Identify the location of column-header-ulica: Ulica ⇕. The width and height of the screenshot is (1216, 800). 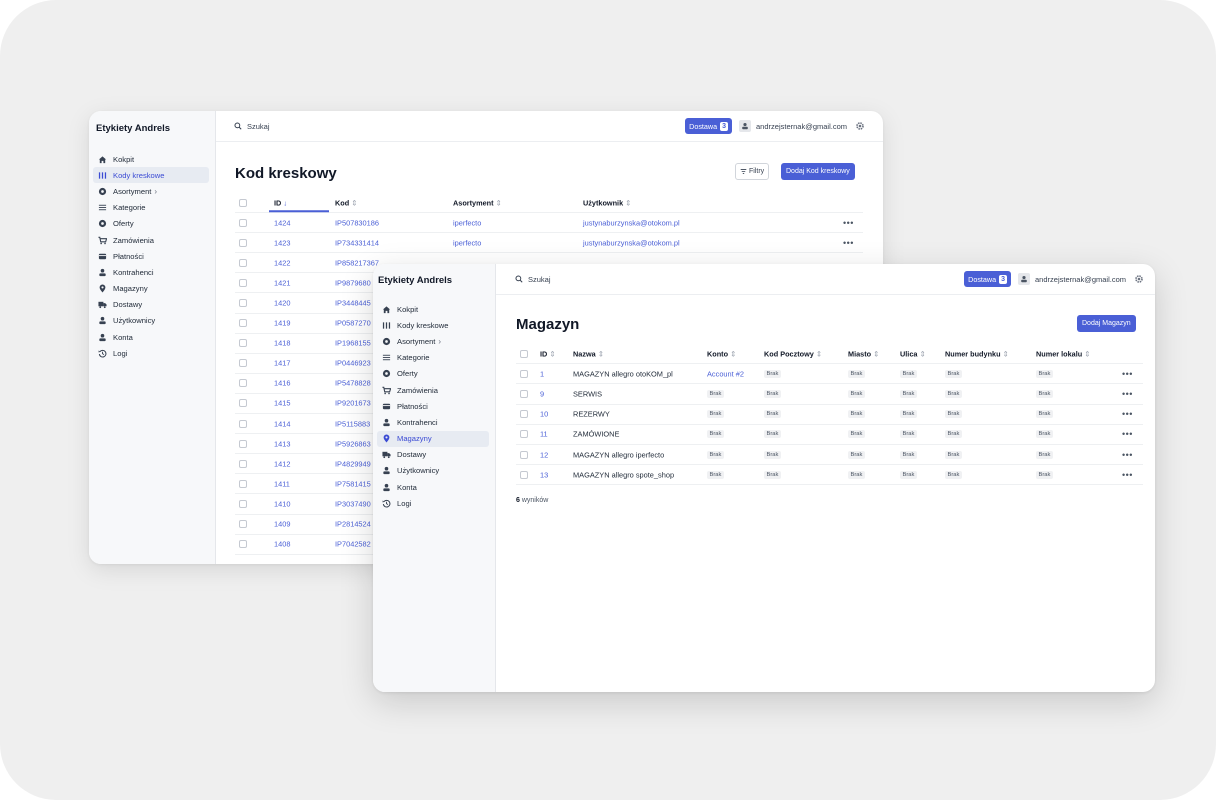
(913, 353).